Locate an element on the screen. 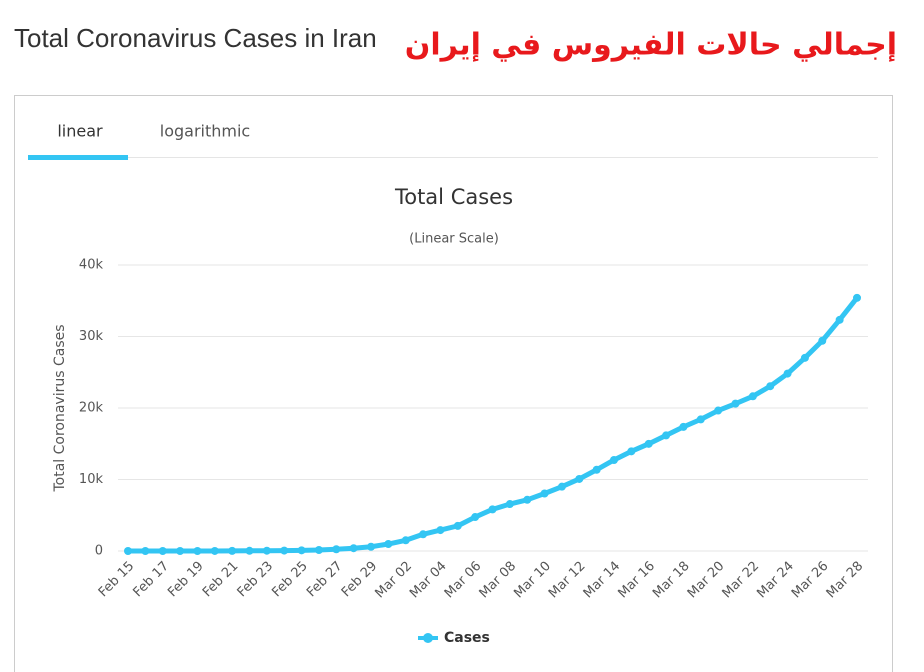 The width and height of the screenshot is (924, 672). x-tick-label: Mar 14 is located at coordinates (602, 580).